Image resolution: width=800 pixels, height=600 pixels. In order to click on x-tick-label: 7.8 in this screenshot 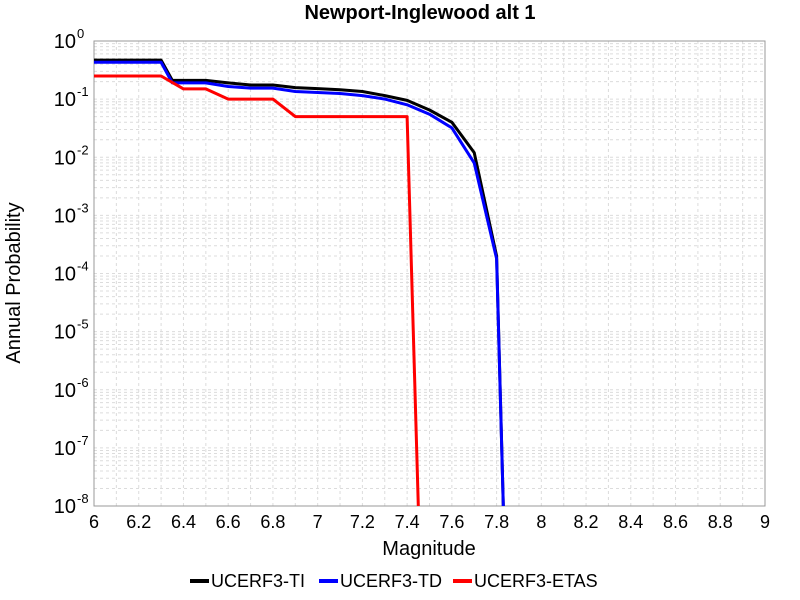, I will do `click(496, 522)`.